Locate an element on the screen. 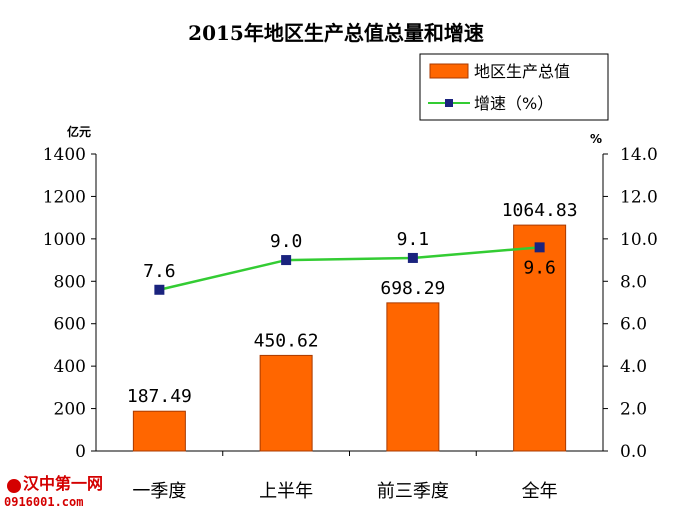  growth-line is located at coordinates (349, 268).